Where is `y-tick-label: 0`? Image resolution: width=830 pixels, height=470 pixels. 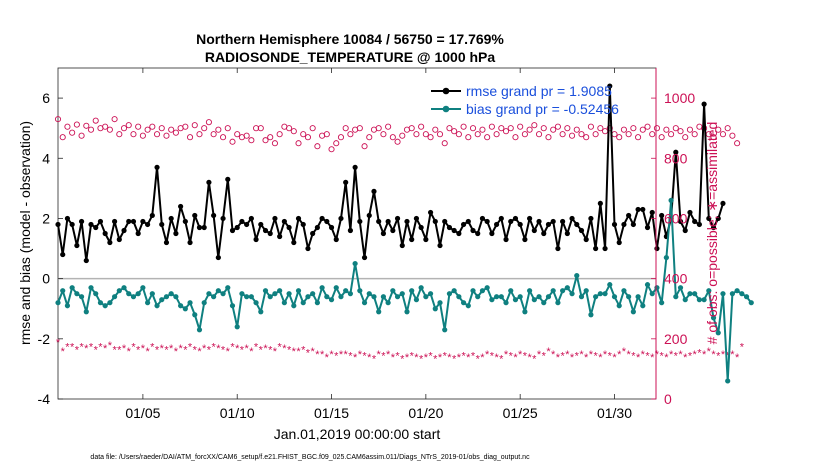
y-tick-label: 0 is located at coordinates (46, 279).